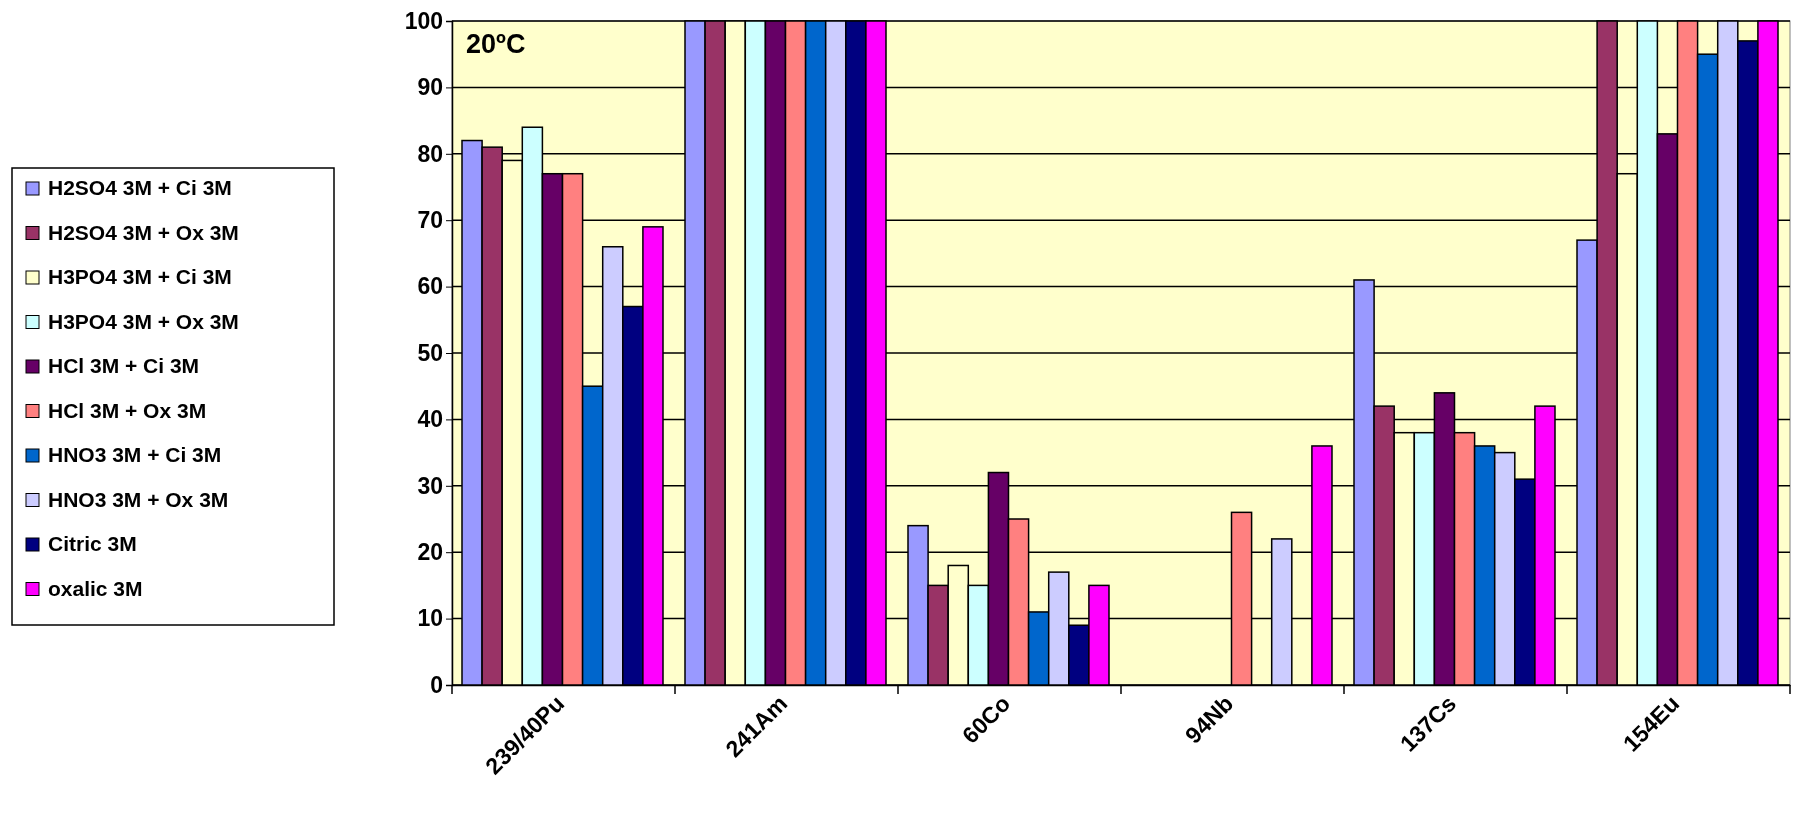 The image size is (1795, 820). Describe the element at coordinates (140, 187) in the screenshot. I see `legend-label: H2SO4 3M + Ci 3M` at that location.